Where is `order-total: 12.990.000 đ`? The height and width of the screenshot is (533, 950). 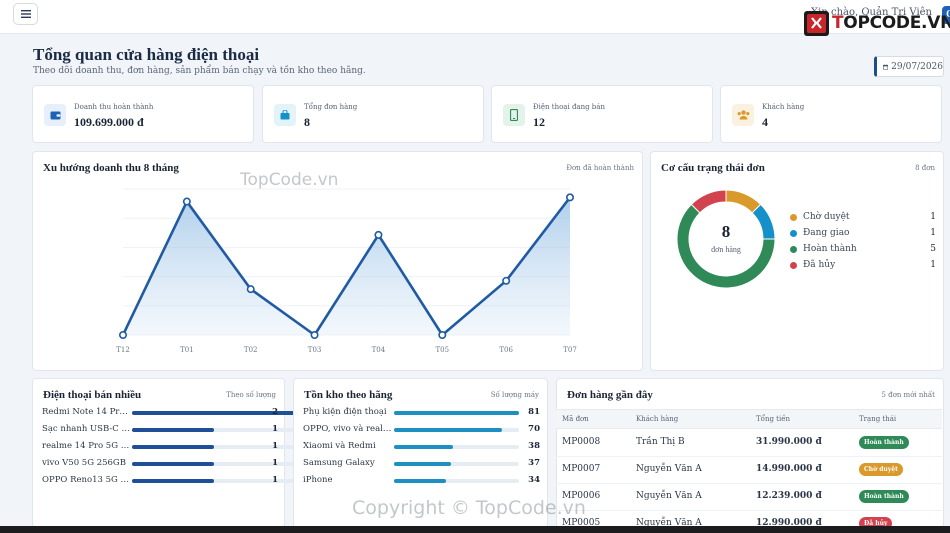 order-total: 12.990.000 đ is located at coordinates (789, 523).